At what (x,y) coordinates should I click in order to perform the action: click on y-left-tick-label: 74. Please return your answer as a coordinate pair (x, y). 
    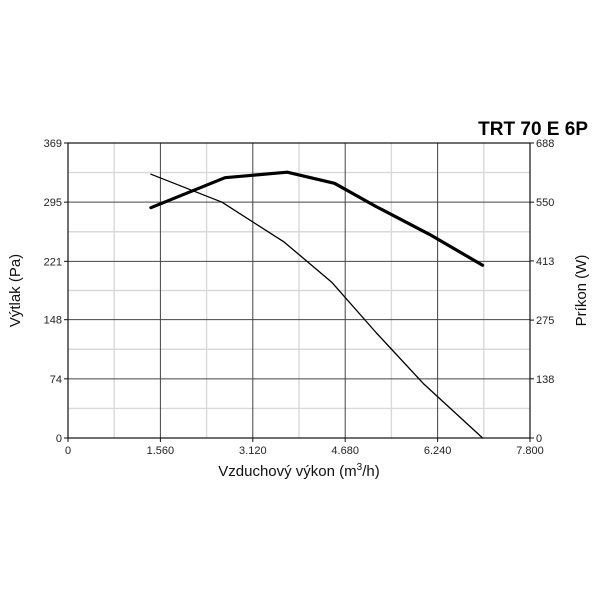
    Looking at the image, I should click on (56, 380).